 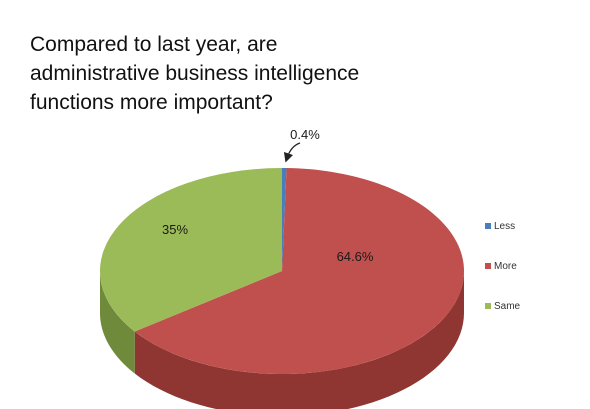 What do you see at coordinates (504, 226) in the screenshot?
I see `legend-label-less: Less` at bounding box center [504, 226].